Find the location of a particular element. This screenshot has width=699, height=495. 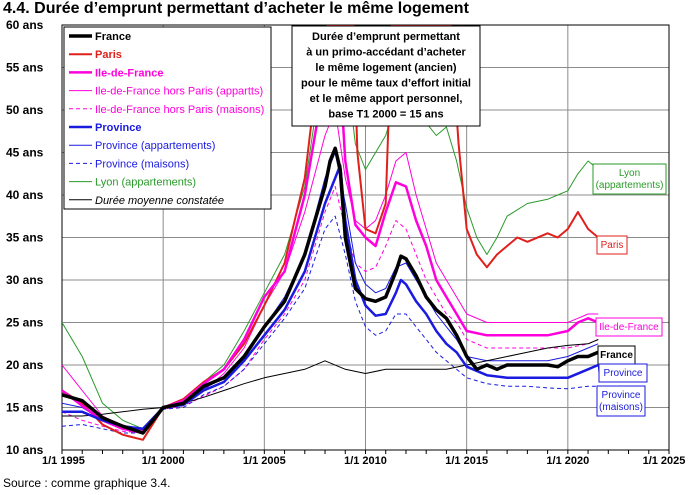

end-label-box-province-maisons is located at coordinates (621, 401).